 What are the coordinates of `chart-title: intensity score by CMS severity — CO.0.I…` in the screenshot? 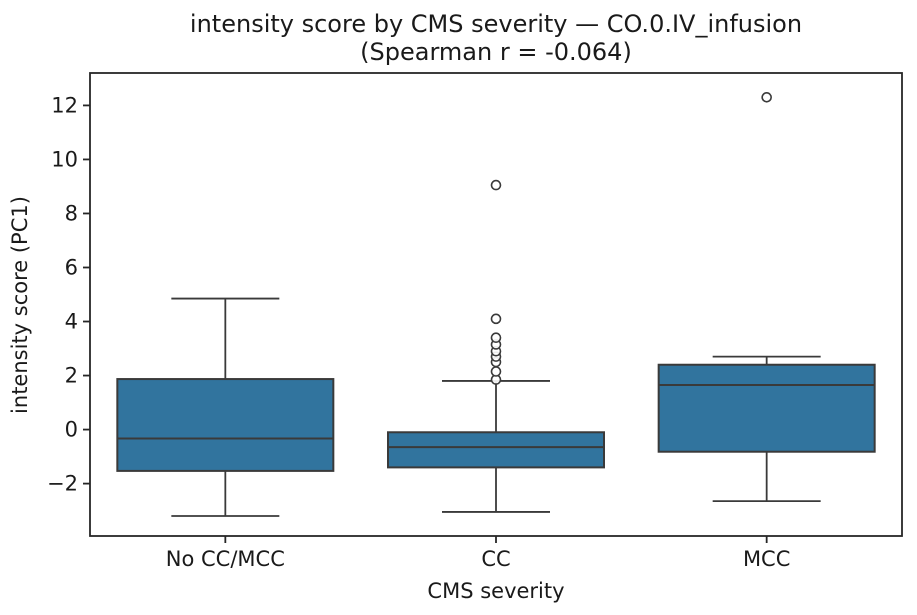 It's located at (496, 24).